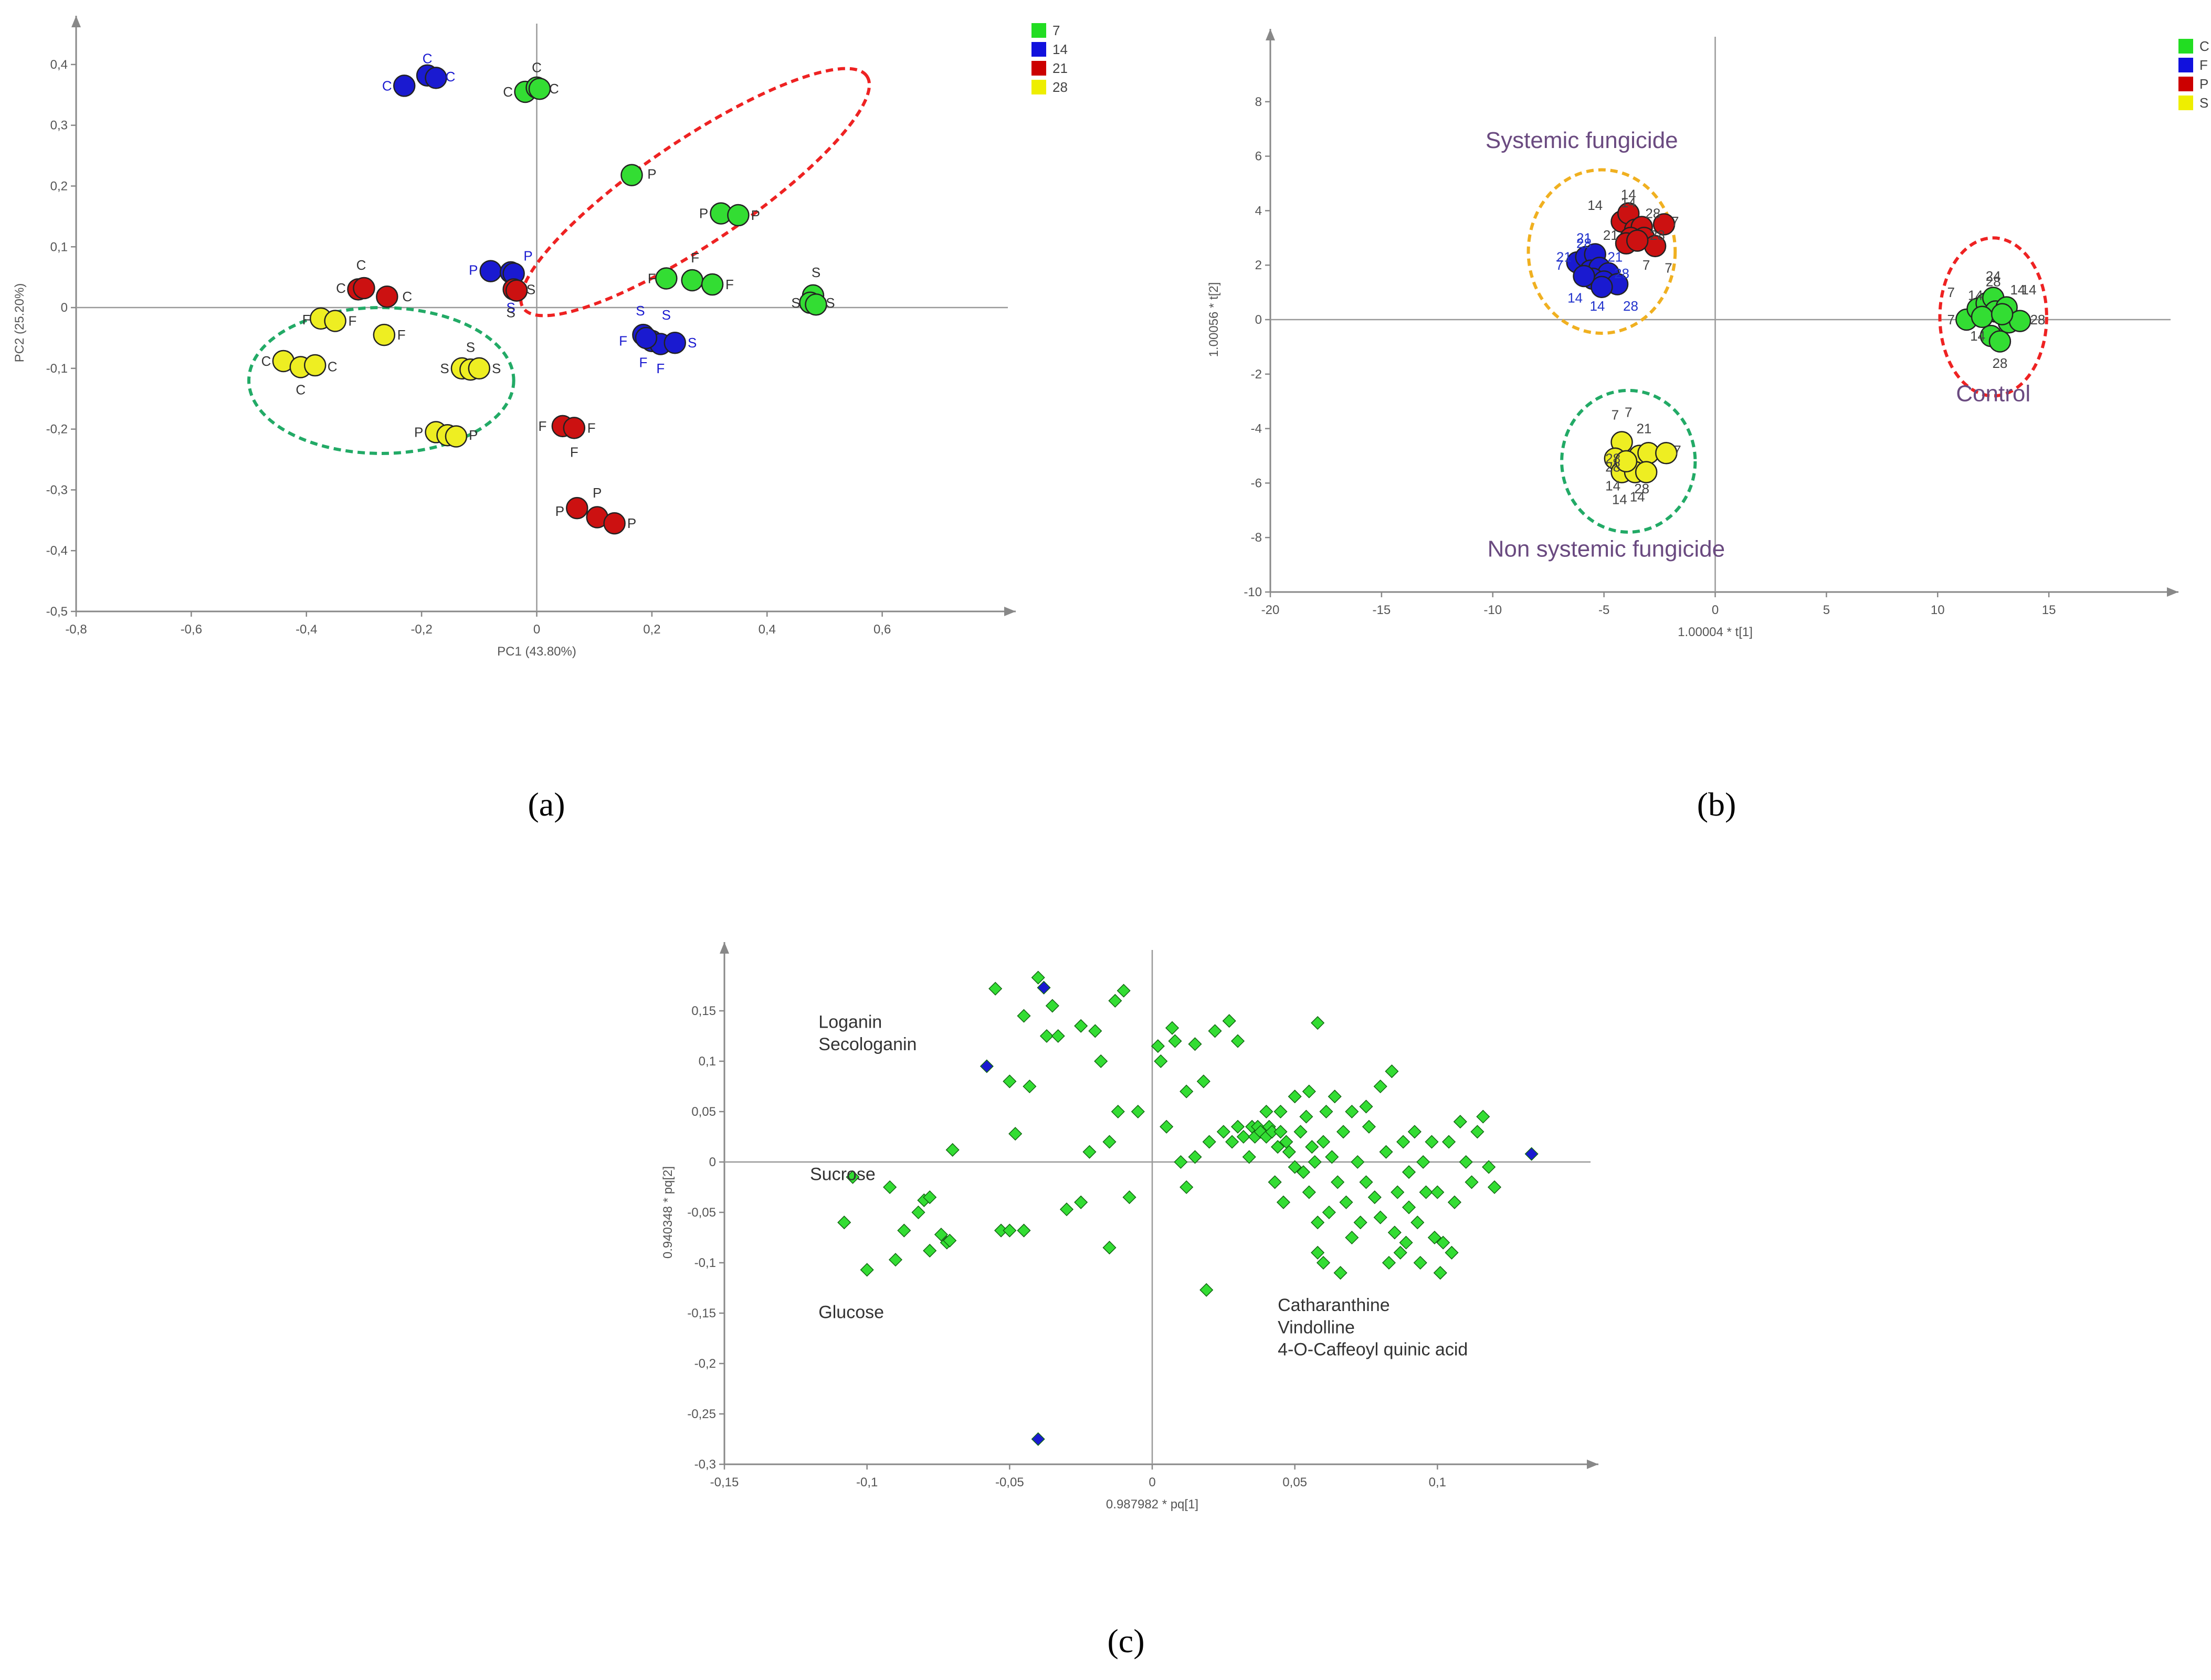 This screenshot has height=1680, width=2211. What do you see at coordinates (1826, 610) in the screenshot?
I see `x-tick-label: 5` at bounding box center [1826, 610].